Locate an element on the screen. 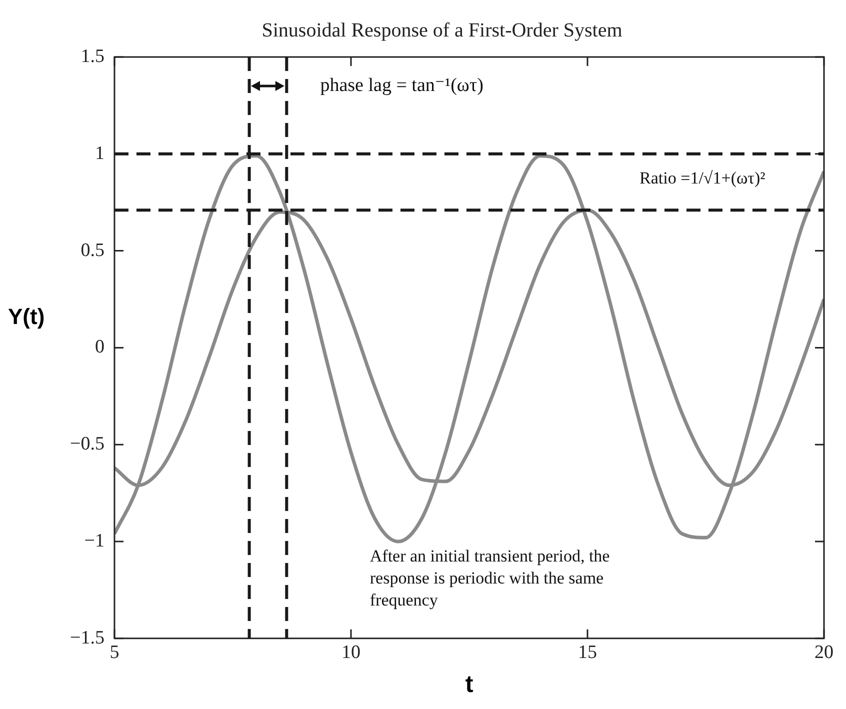 The width and height of the screenshot is (846, 709). x-tick-label: 15 is located at coordinates (587, 652).